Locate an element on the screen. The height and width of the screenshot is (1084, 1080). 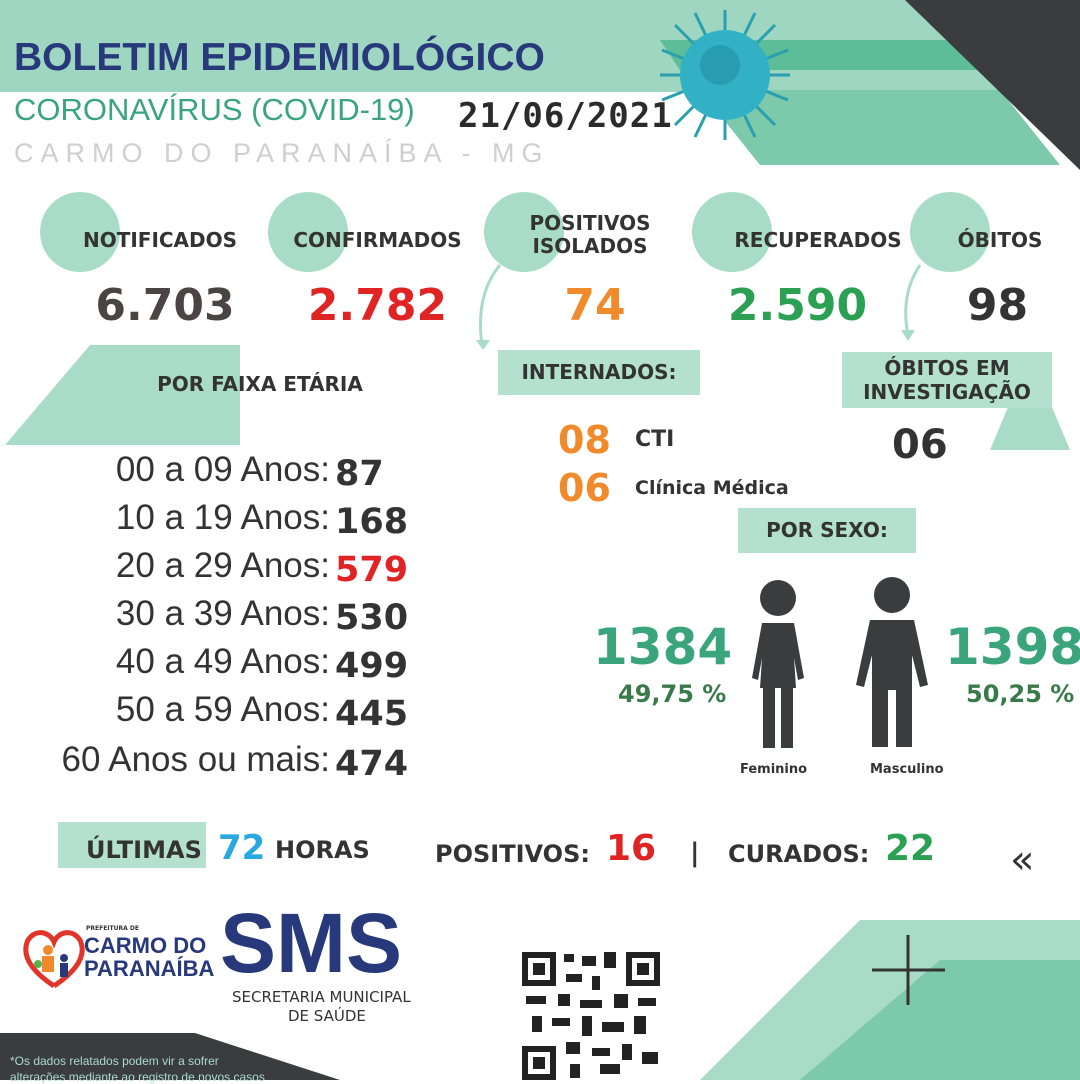
prefeitura-logo is located at coordinates (54, 959).